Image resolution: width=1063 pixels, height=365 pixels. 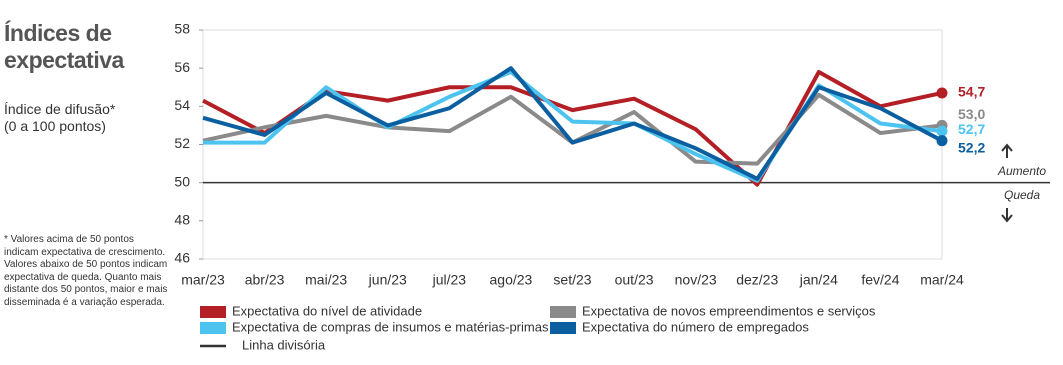 I want to click on chart-subtitle: Índice de difusão* (0 a 100 pontos), so click(x=60, y=117).